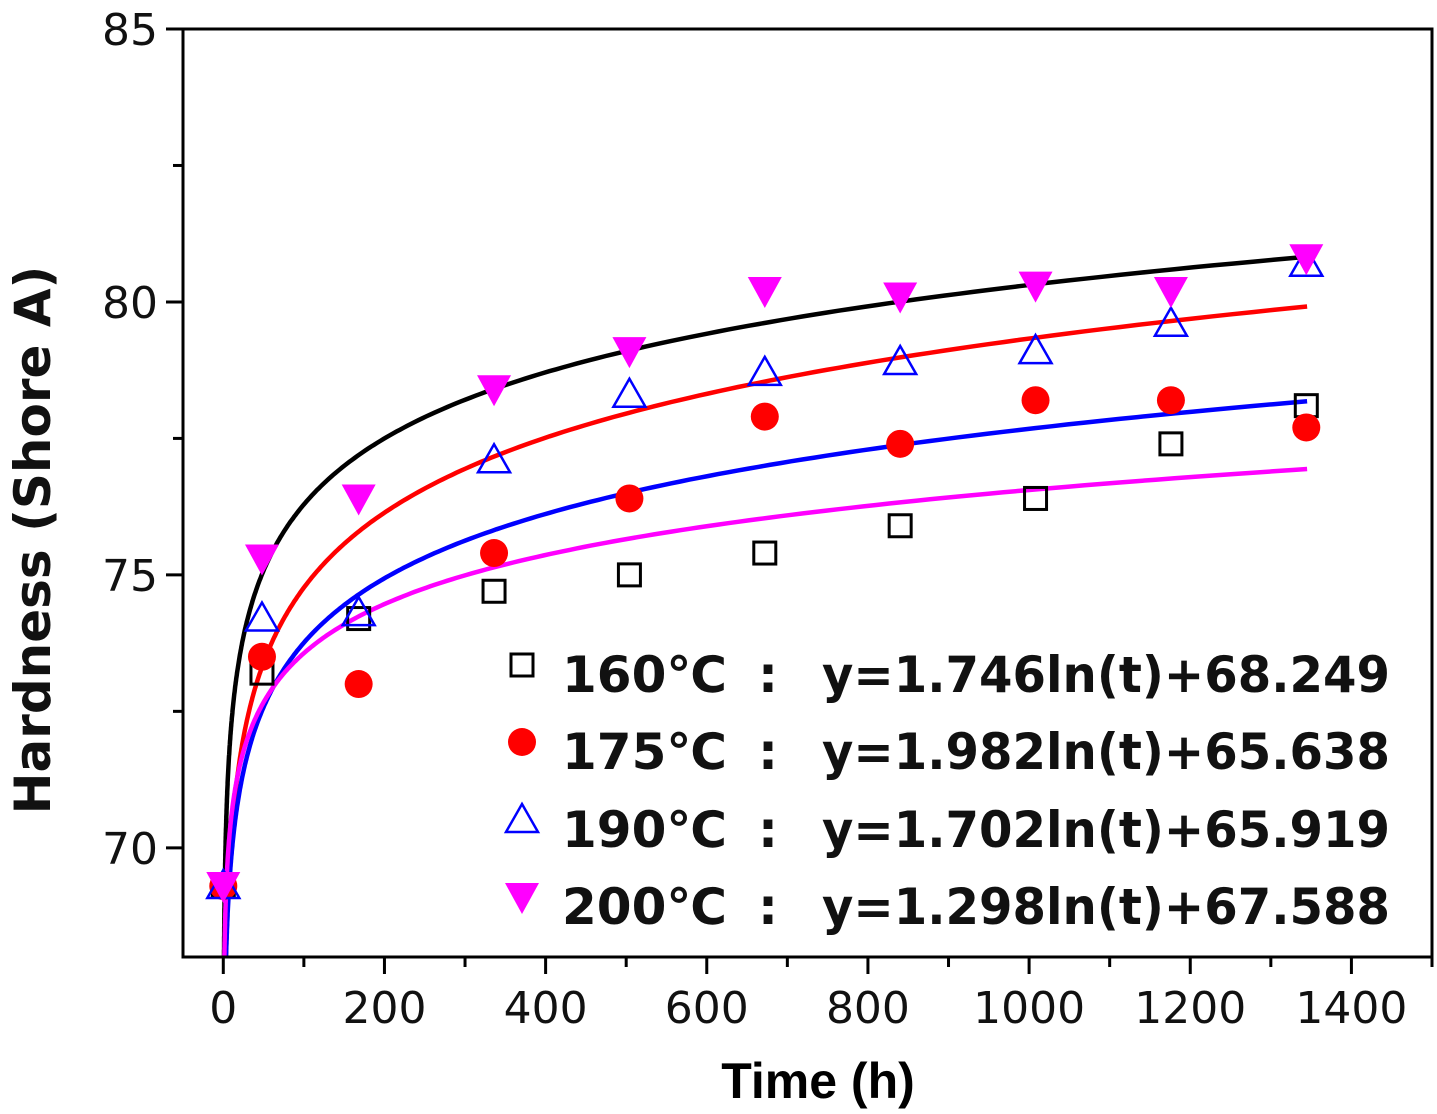 The height and width of the screenshot is (1114, 1437). I want to click on legend-label: 200℃, so click(644, 907).